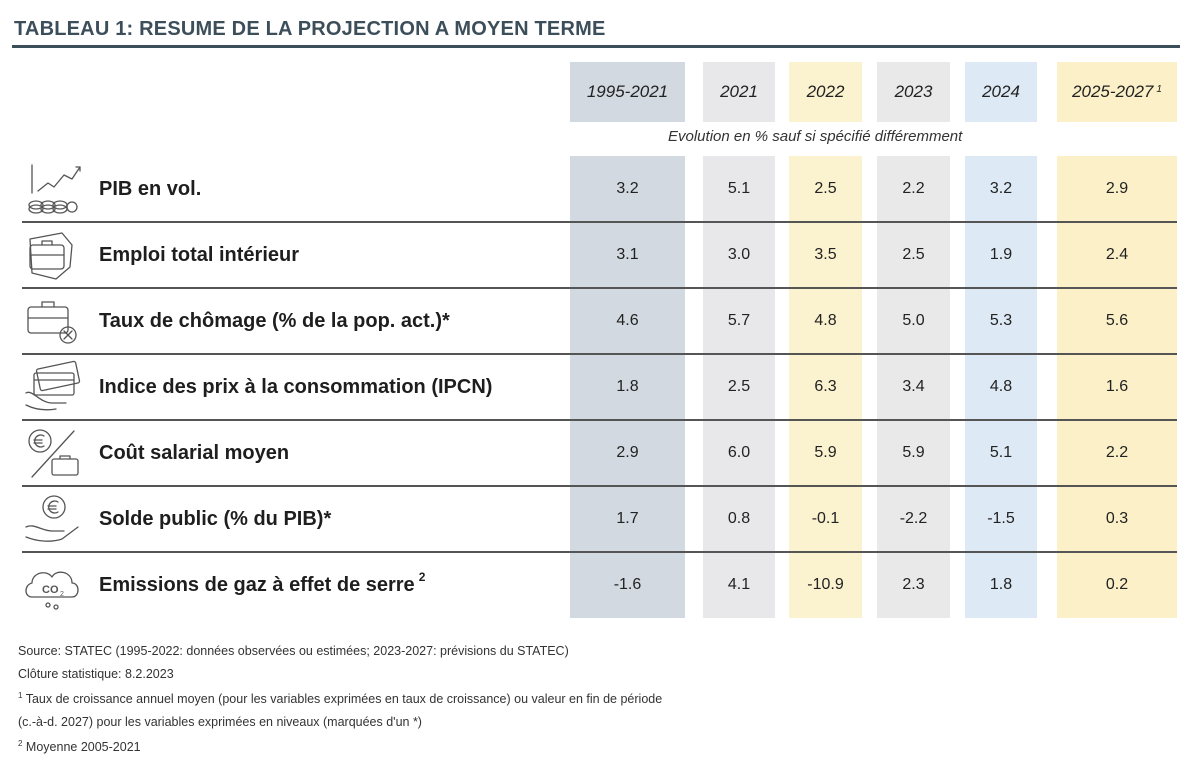  What do you see at coordinates (739, 518) in the screenshot?
I see `table-cell: 0.8` at bounding box center [739, 518].